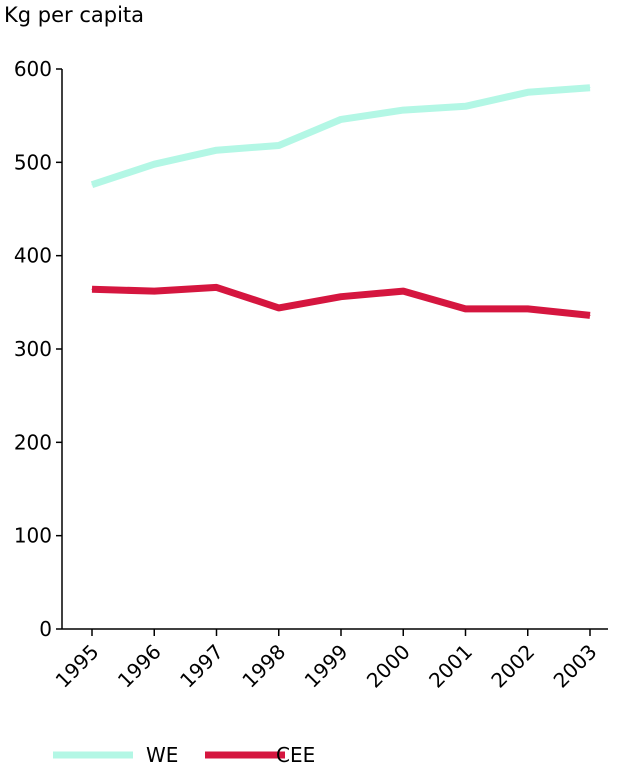  I want to click on legend: WE CEE, so click(184, 755).